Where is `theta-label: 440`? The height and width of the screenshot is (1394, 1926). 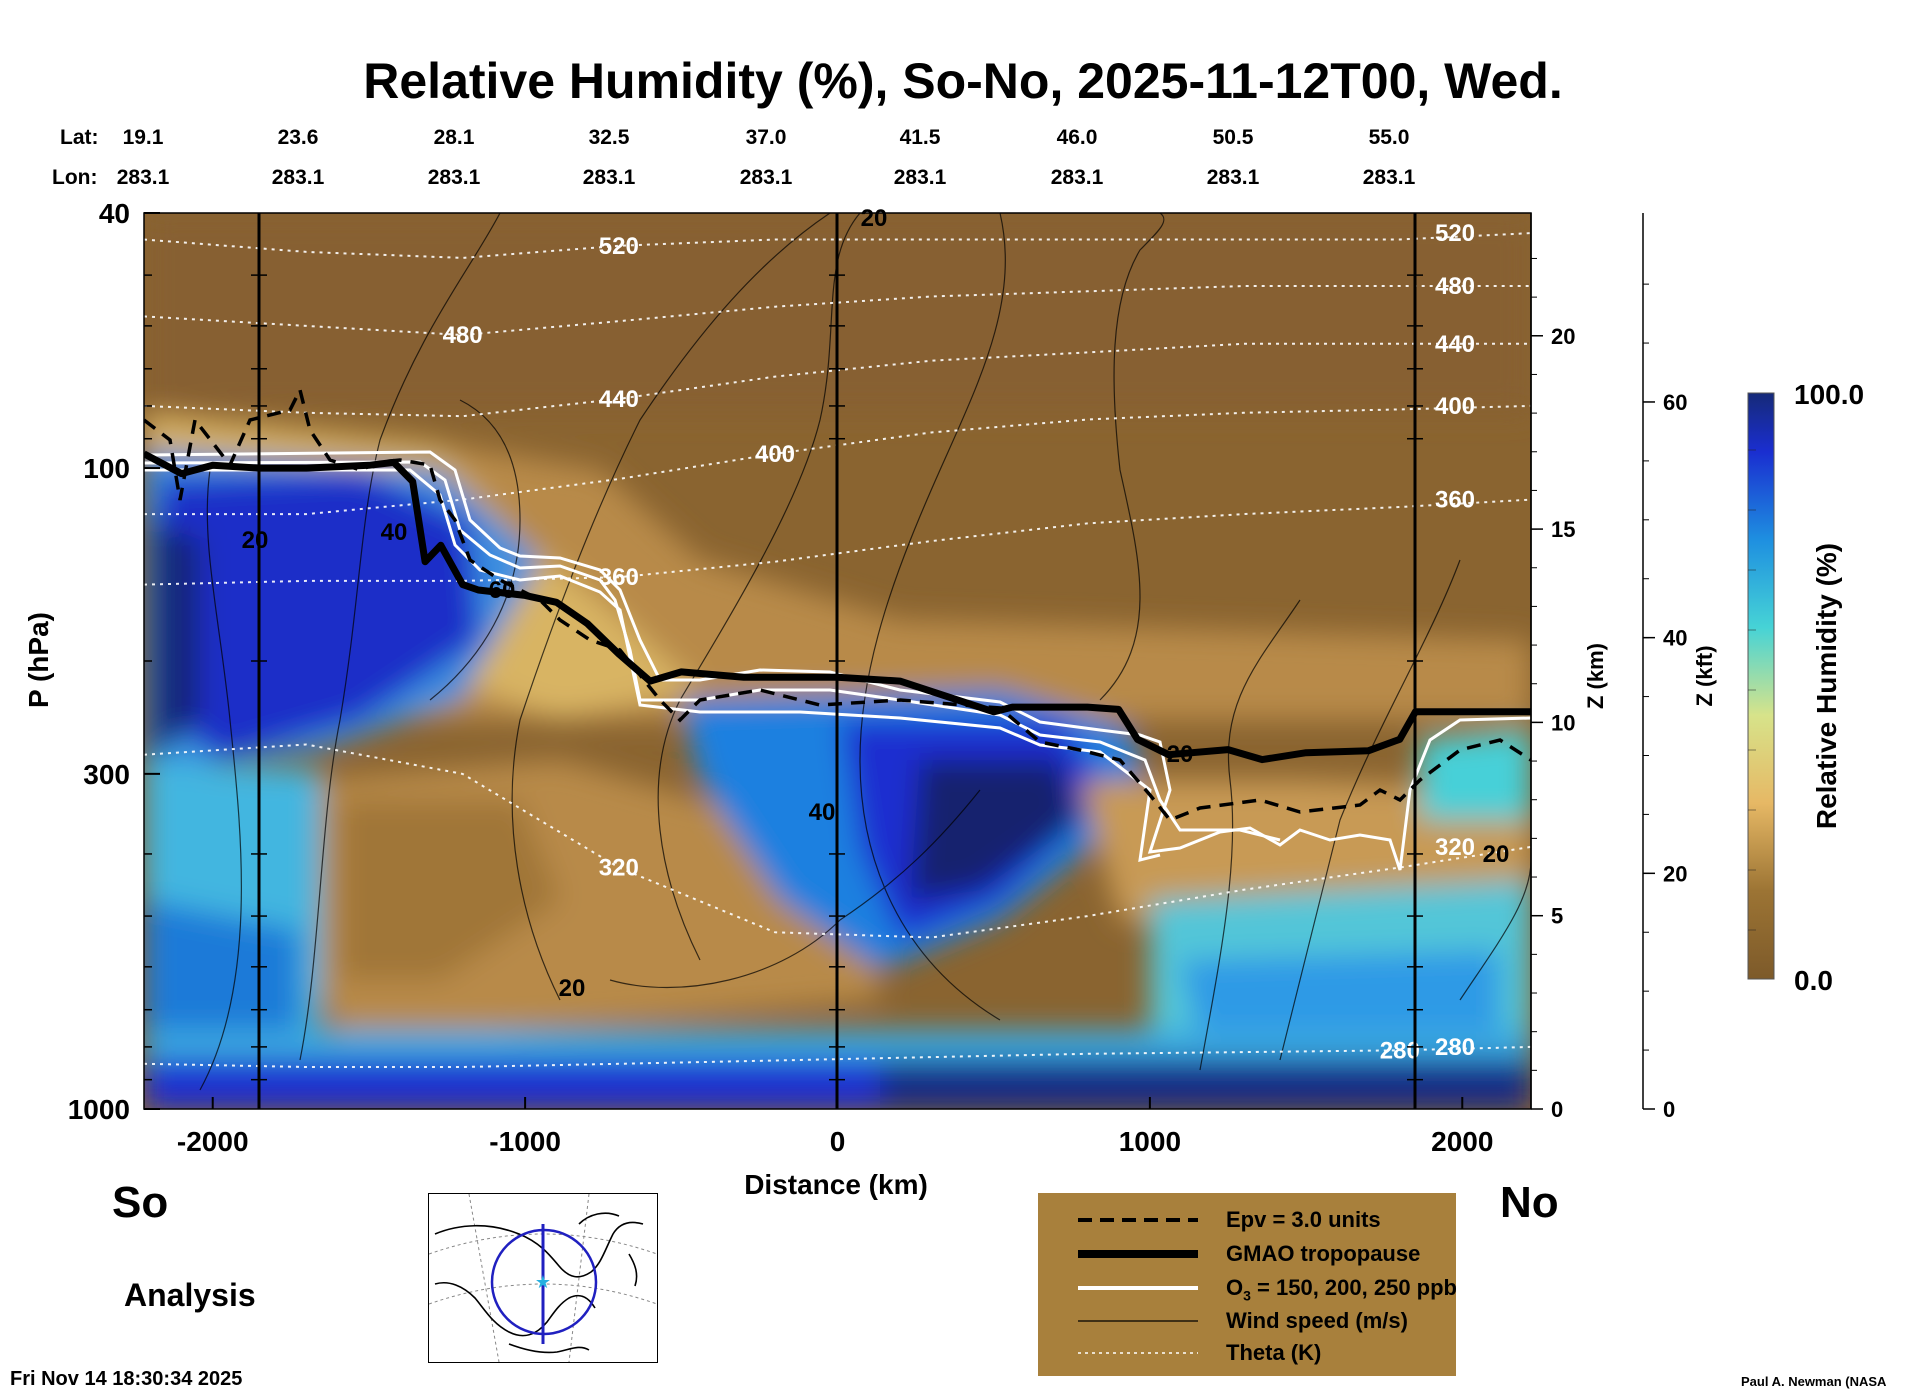
theta-label: 440 is located at coordinates (619, 399).